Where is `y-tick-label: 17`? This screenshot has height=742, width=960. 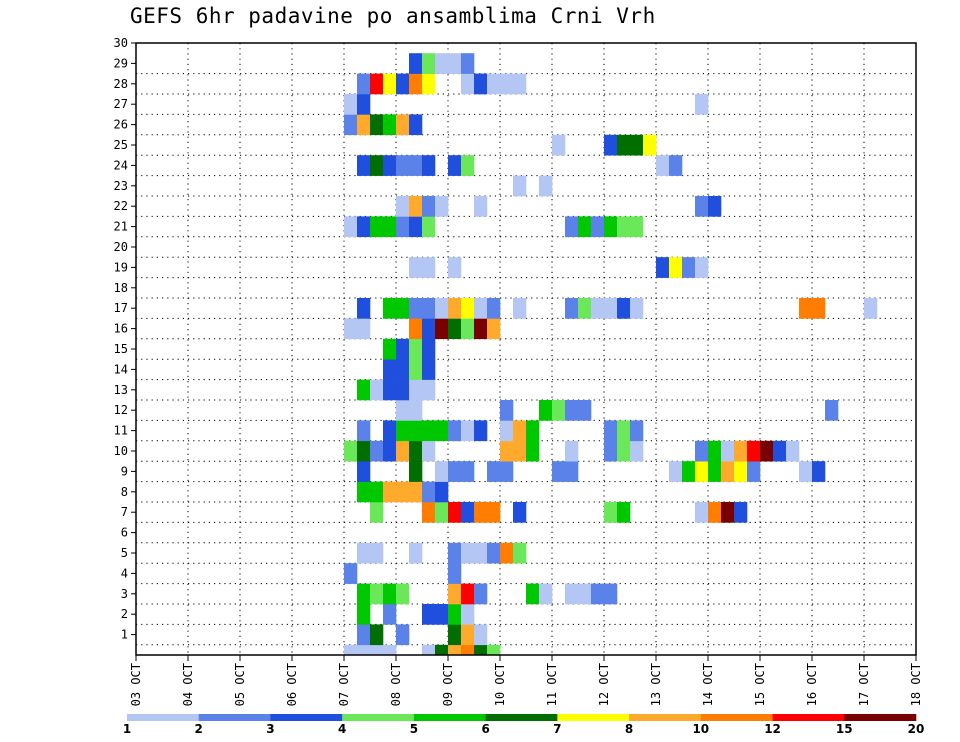
y-tick-label: 17 is located at coordinates (121, 308).